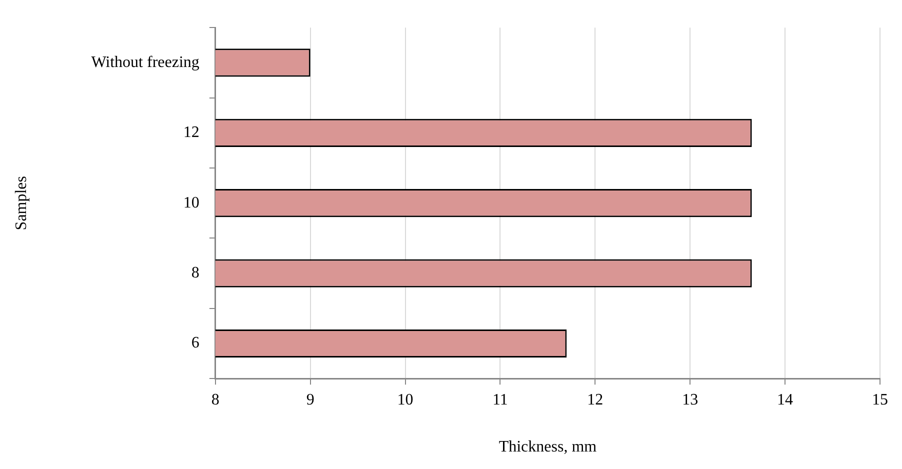 The image size is (902, 469). I want to click on y-tick-label: 8, so click(195, 273).